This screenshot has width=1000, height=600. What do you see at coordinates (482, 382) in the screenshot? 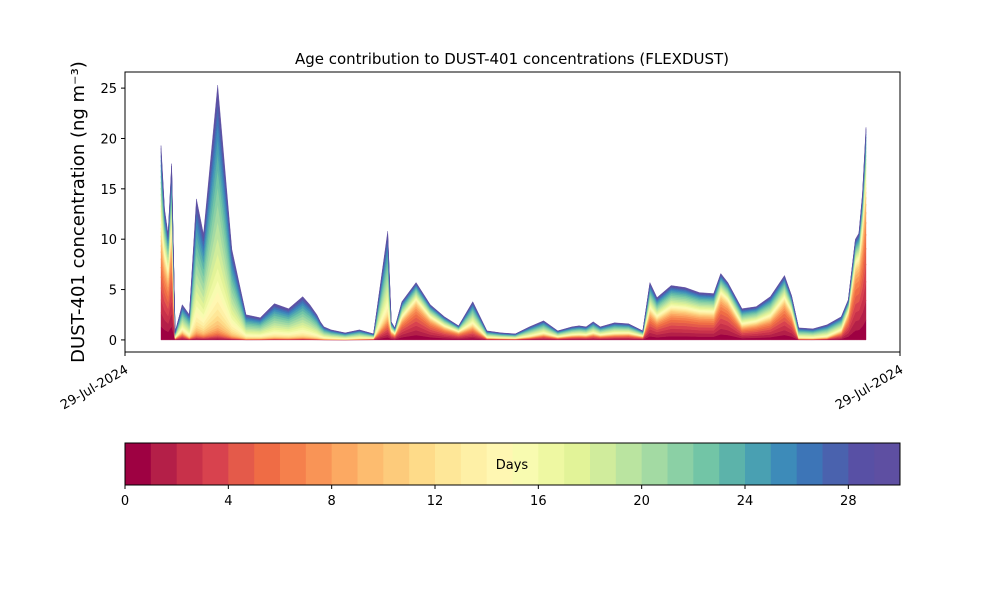
I see `x-axis: 29-Jul-2024 29-Jul-2024` at bounding box center [482, 382].